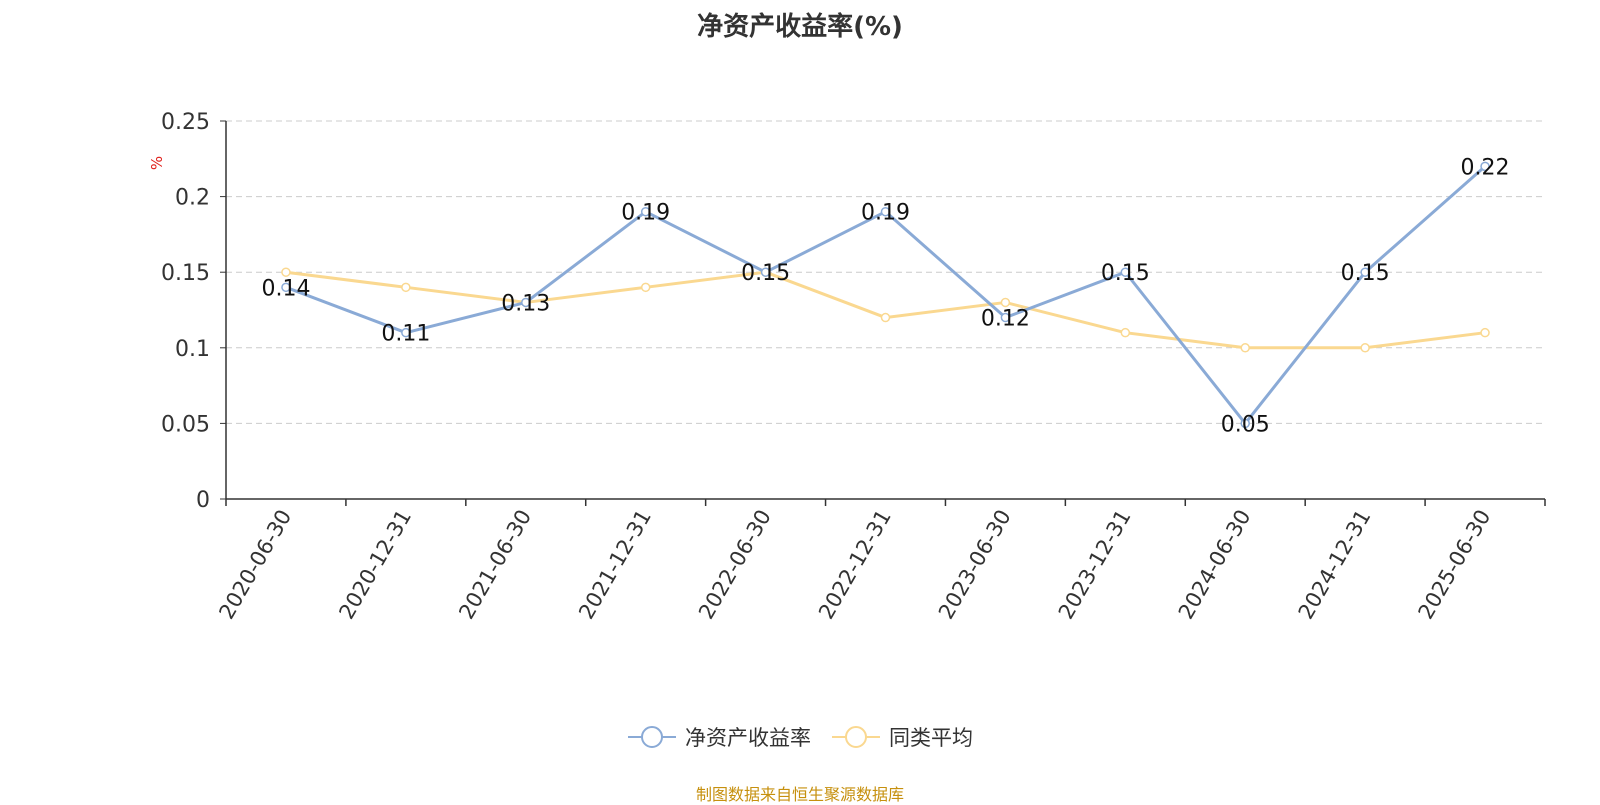 This screenshot has width=1600, height=805. I want to click on y-tick-label: 0.15, so click(185, 273).